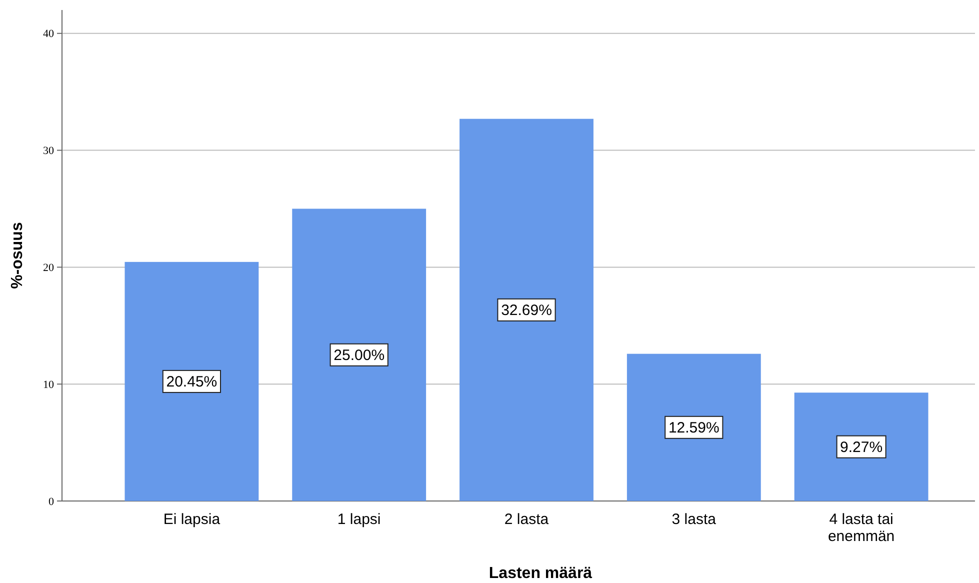  I want to click on data-label: 12.59%, so click(694, 428).